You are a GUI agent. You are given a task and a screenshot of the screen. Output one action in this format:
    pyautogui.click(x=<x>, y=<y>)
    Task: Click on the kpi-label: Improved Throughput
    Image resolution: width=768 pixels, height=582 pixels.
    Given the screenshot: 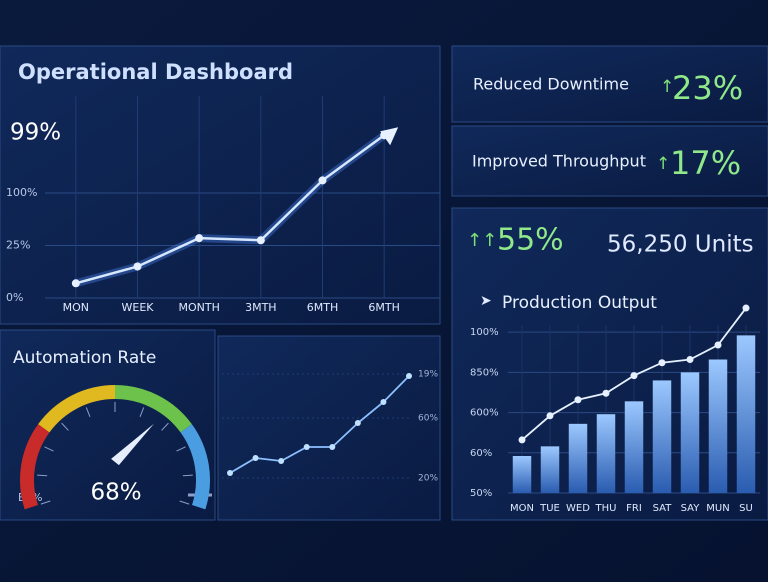 What is the action you would take?
    pyautogui.click(x=559, y=161)
    